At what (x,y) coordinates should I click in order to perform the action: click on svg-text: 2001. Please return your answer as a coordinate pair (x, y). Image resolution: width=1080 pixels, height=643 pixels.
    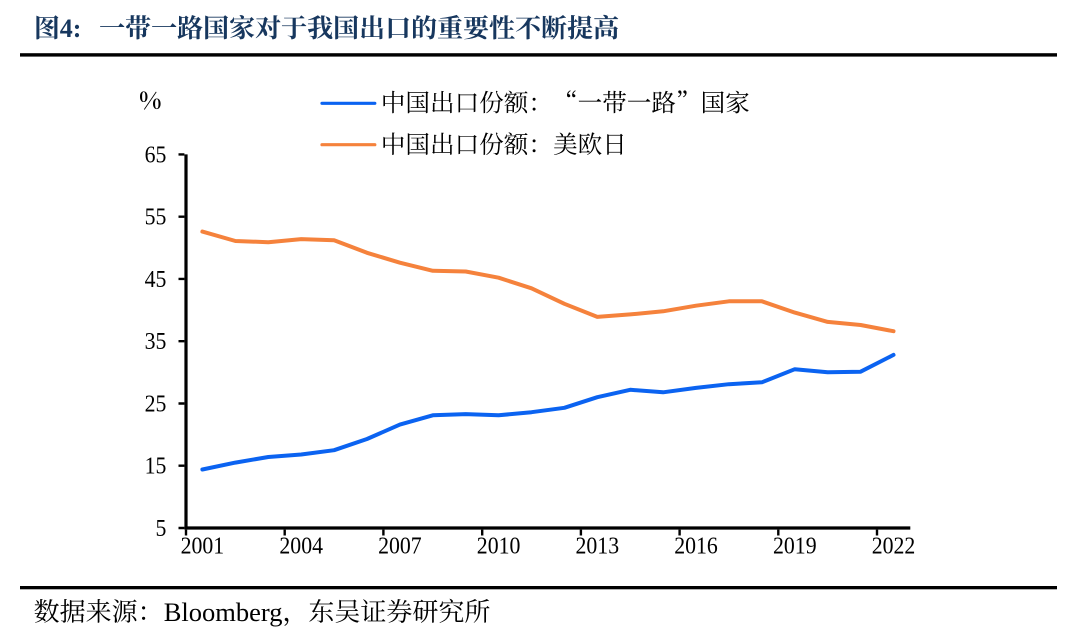
    Looking at the image, I should click on (203, 545).